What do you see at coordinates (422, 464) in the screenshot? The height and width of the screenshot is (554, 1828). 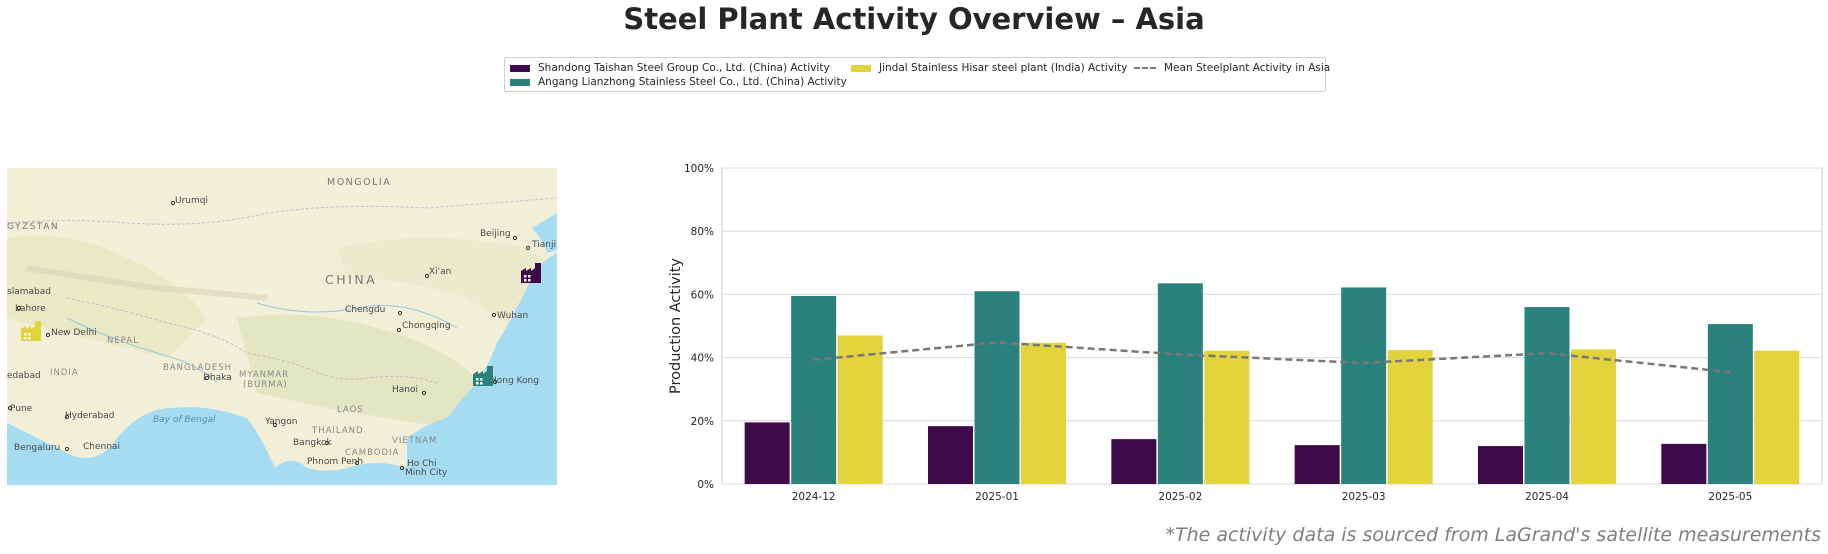 I see `map-label-hochiminh: Ho Chi` at bounding box center [422, 464].